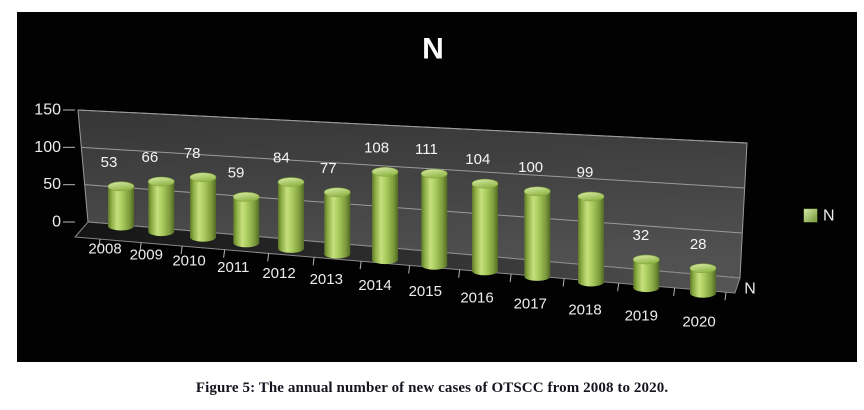 Image resolution: width=864 pixels, height=410 pixels. I want to click on value-label-2018: 99, so click(585, 172).